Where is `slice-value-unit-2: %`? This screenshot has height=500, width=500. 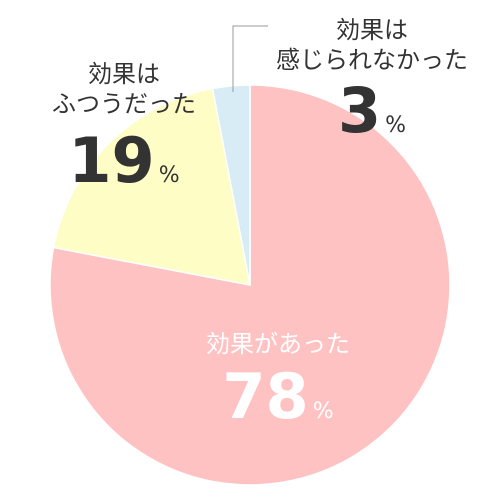
slice-value-unit-2: % is located at coordinates (395, 125).